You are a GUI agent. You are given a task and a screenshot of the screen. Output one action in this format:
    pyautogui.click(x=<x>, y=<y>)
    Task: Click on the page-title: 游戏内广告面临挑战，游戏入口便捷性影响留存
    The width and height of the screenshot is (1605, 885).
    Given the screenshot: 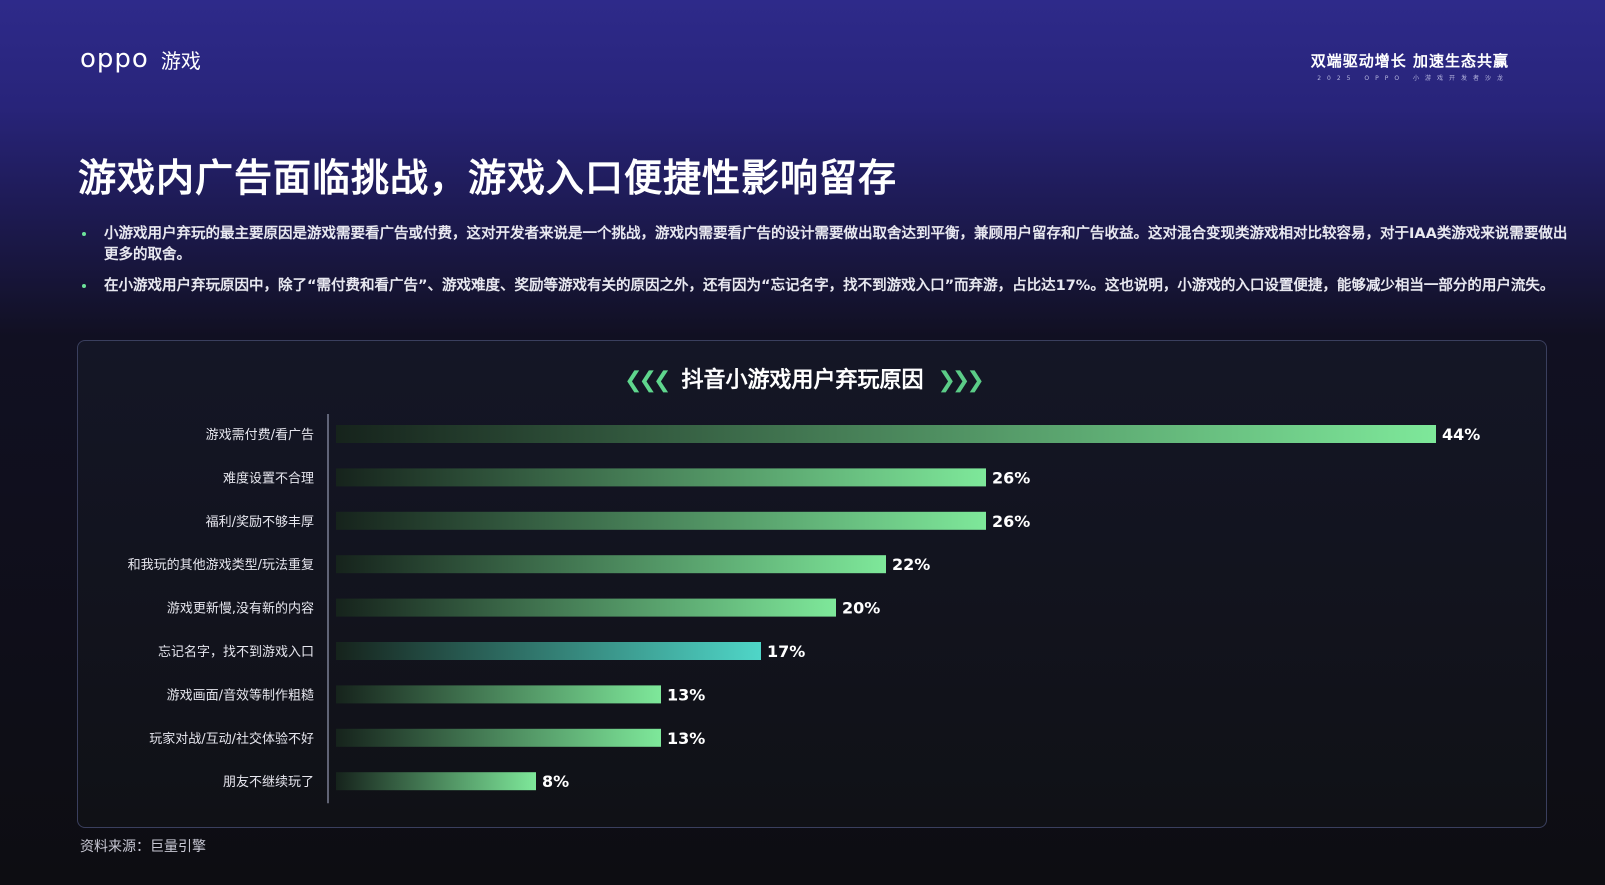 What is the action you would take?
    pyautogui.click(x=488, y=178)
    